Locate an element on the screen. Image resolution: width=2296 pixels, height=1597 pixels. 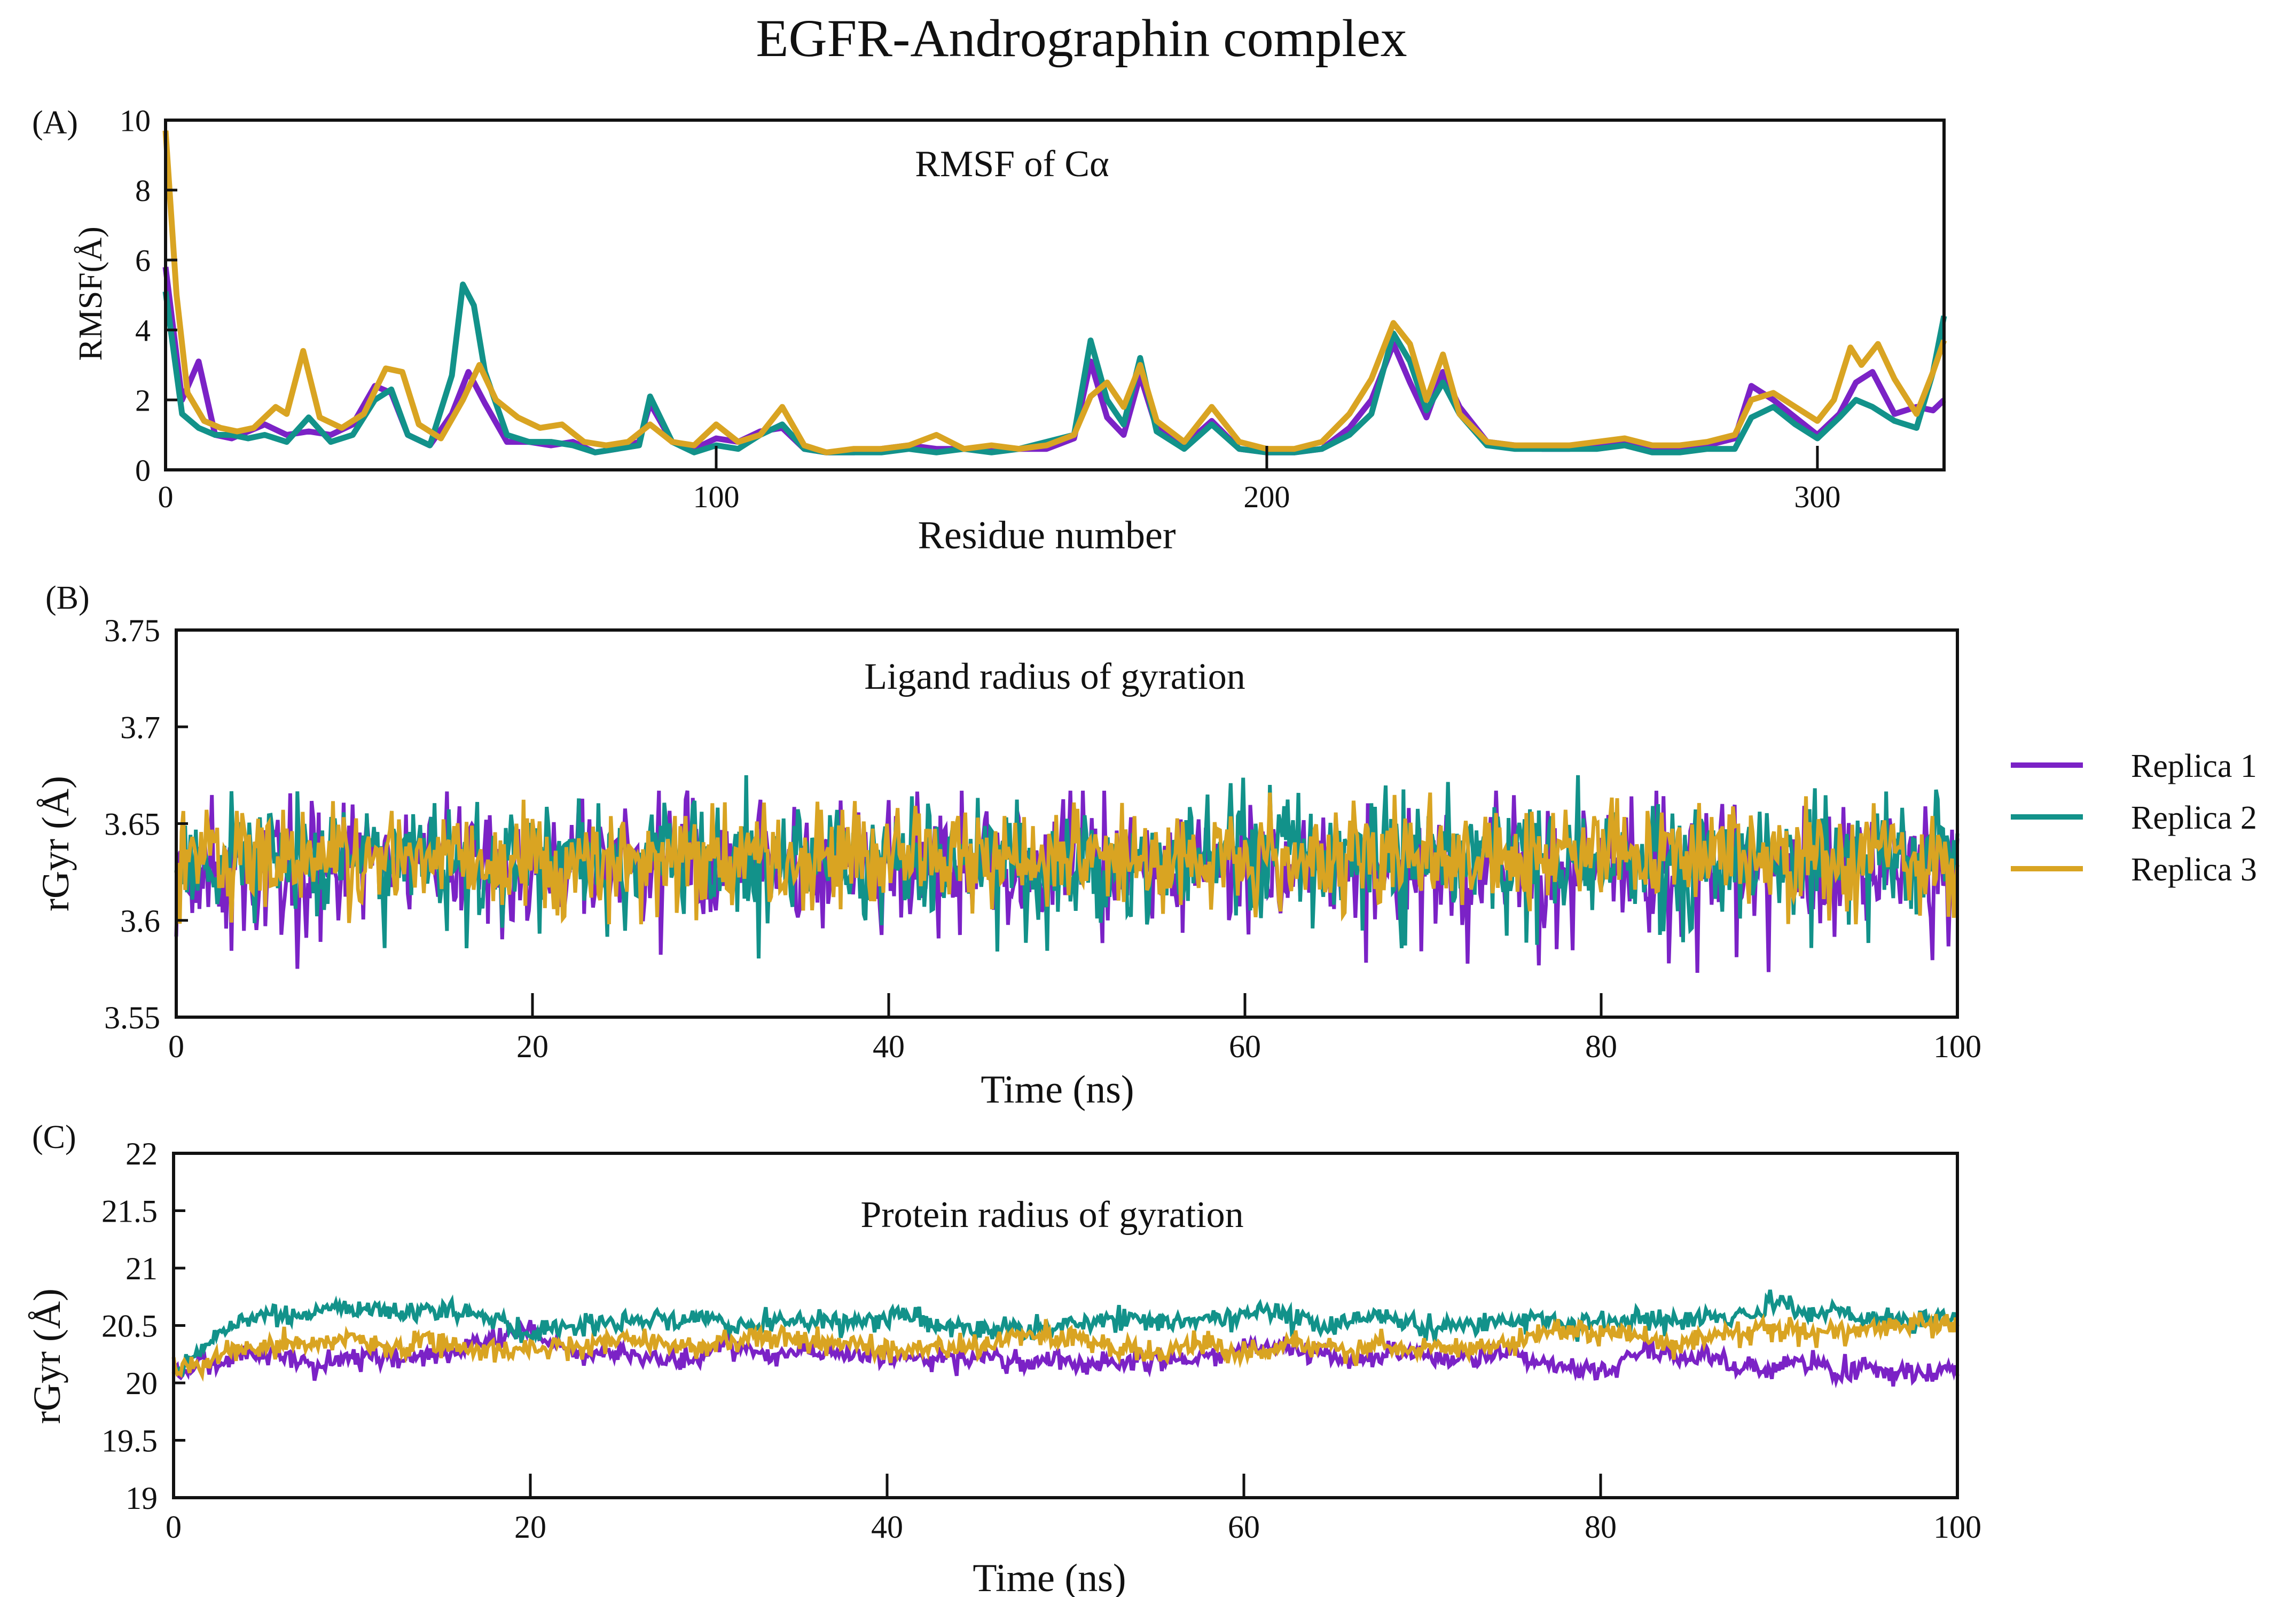
y-tick-label: 10 is located at coordinates (135, 120).